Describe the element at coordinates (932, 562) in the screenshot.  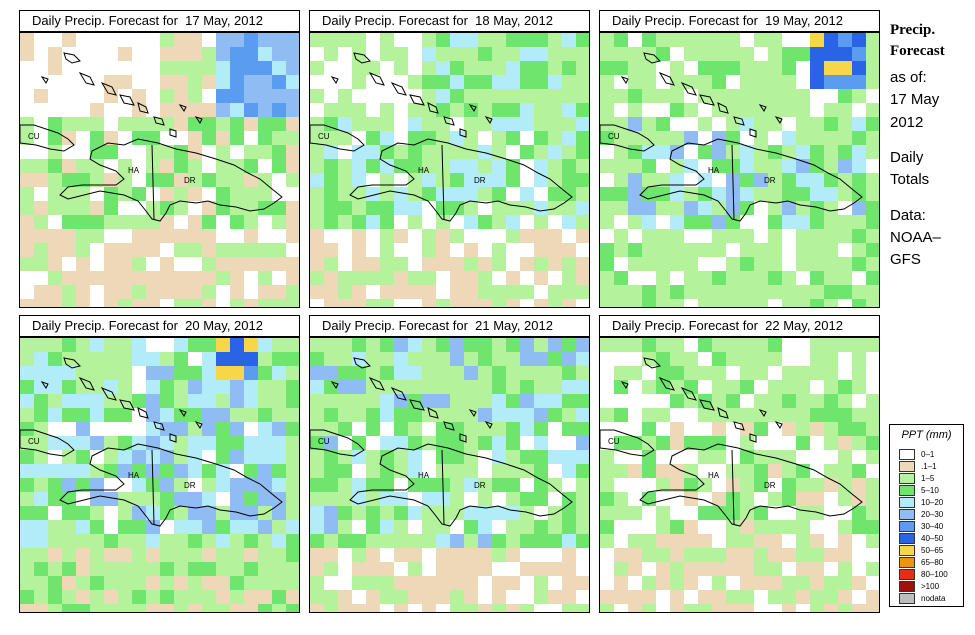
I see `legend-label: 65–80` at that location.